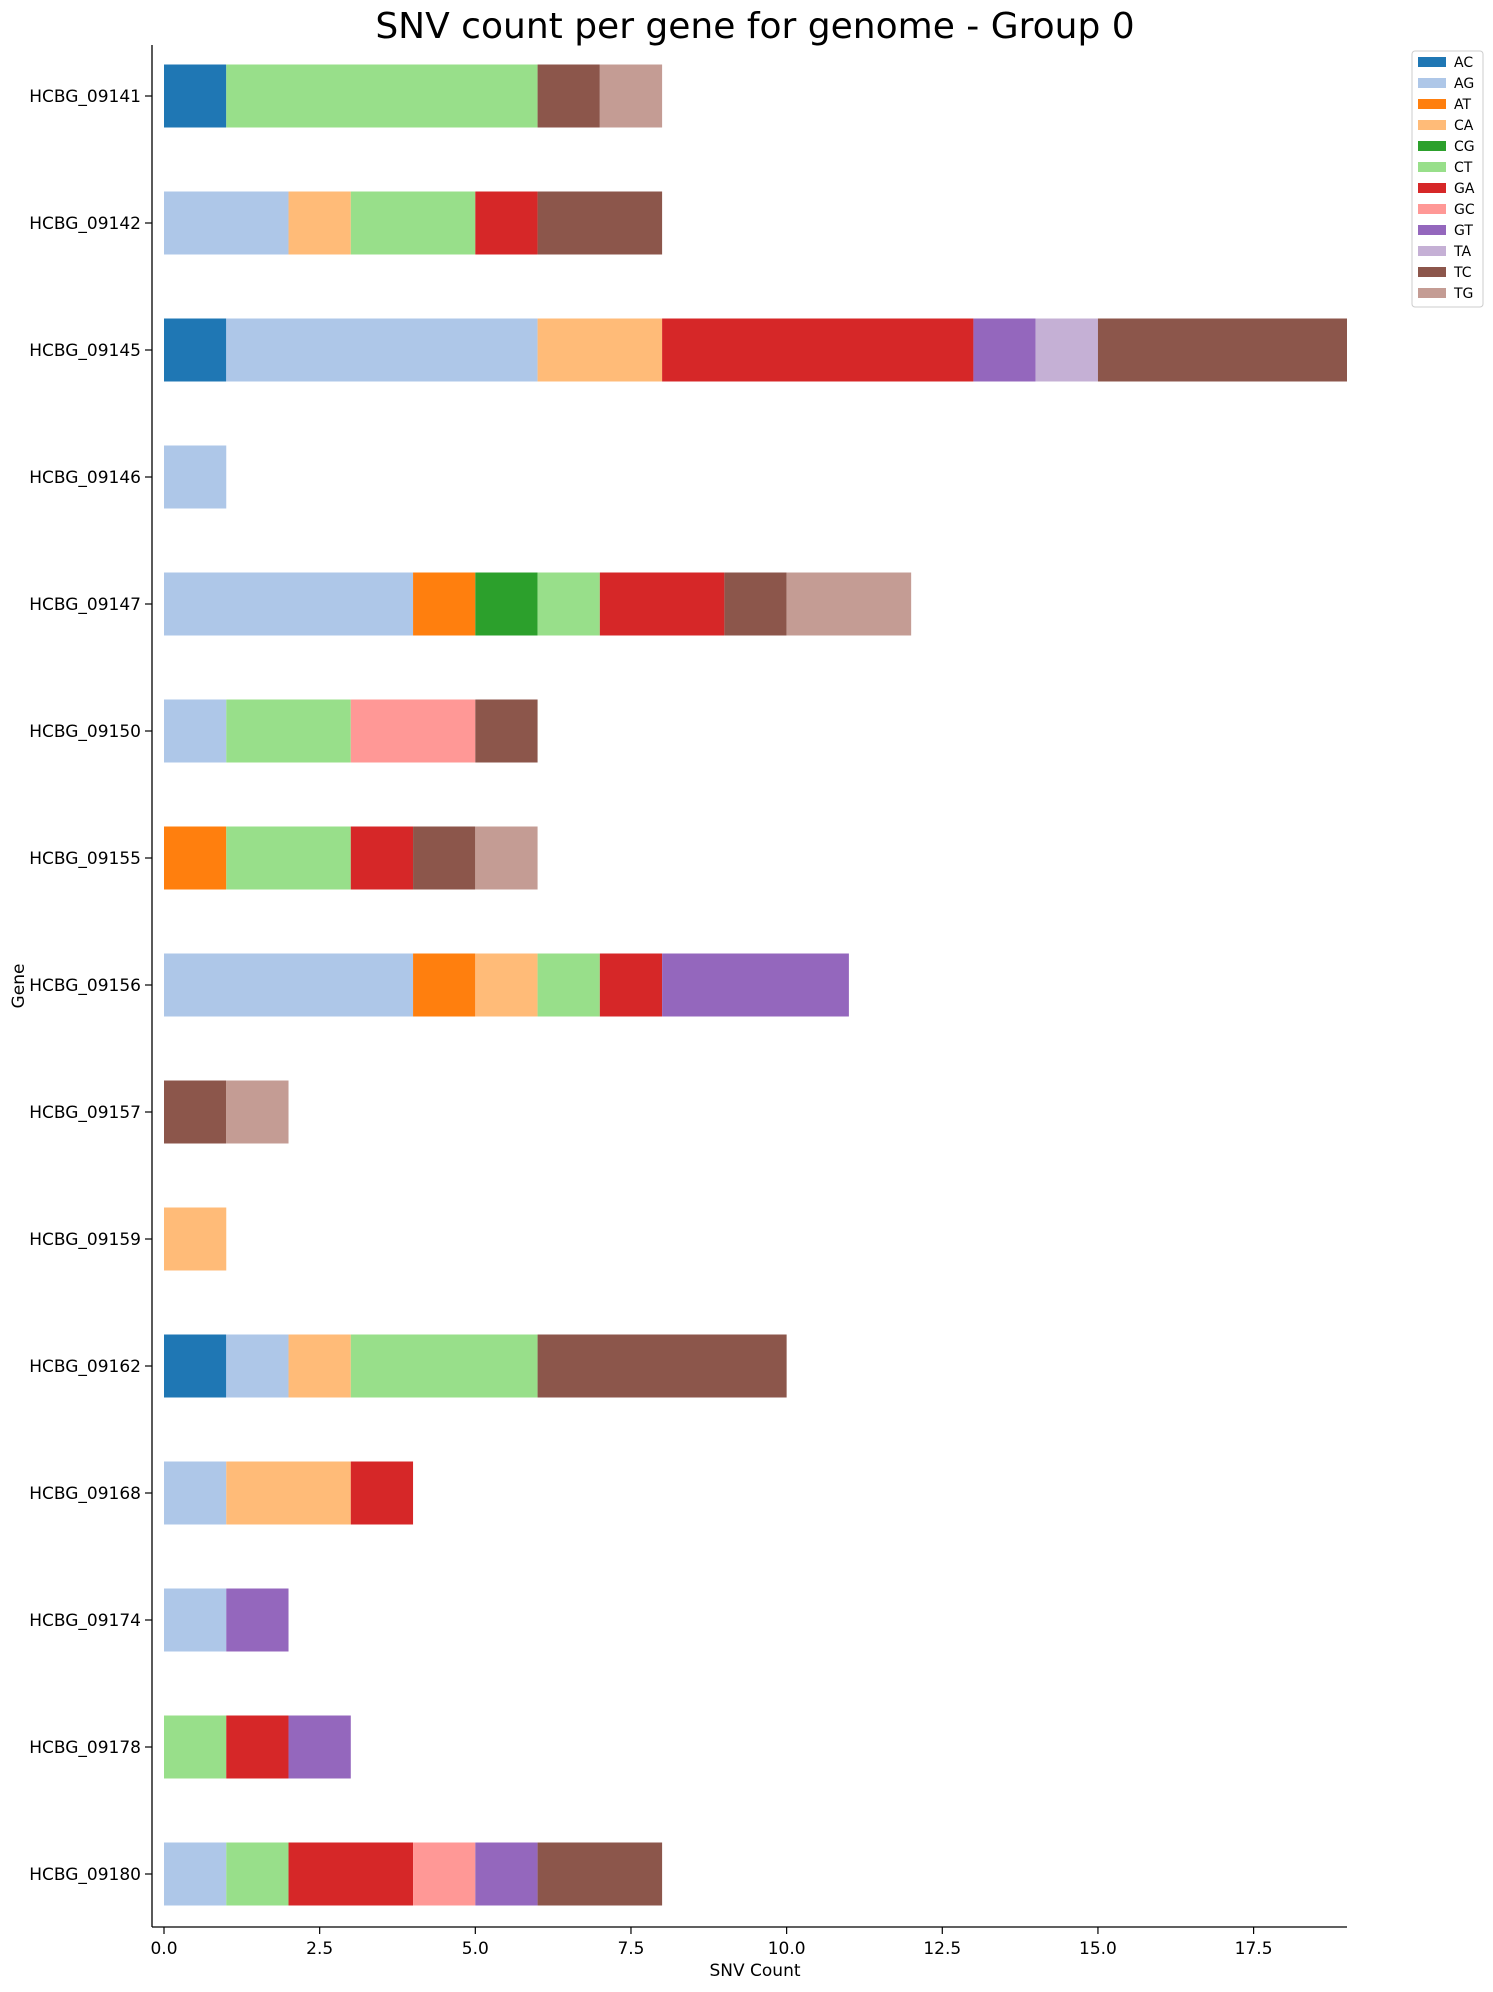 The width and height of the screenshot is (1493, 1992). I want to click on x-tick-label: 12.5, so click(942, 1949).